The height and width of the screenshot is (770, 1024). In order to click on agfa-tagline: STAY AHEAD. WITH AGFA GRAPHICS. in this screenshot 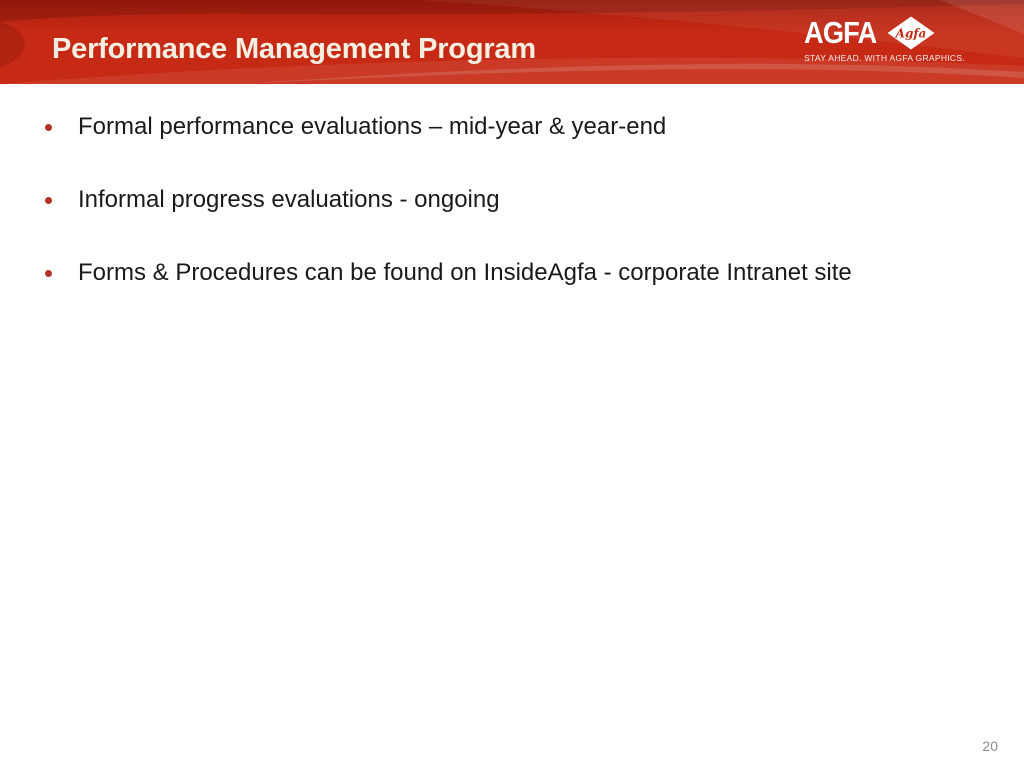, I will do `click(884, 58)`.